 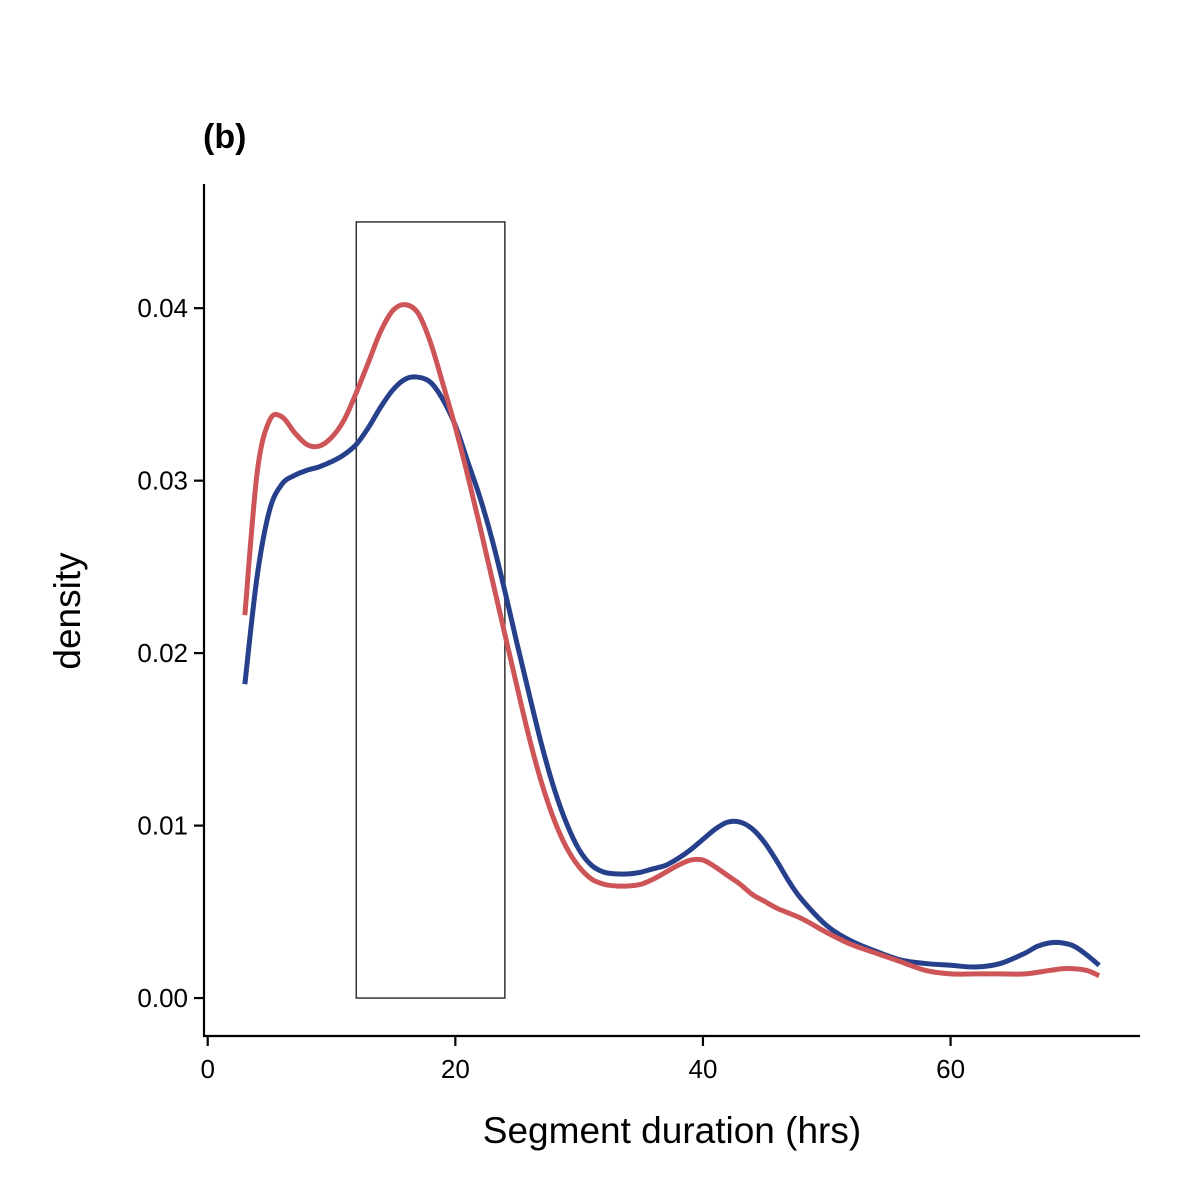 What do you see at coordinates (702, 1069) in the screenshot?
I see `x-tick-label: 40` at bounding box center [702, 1069].